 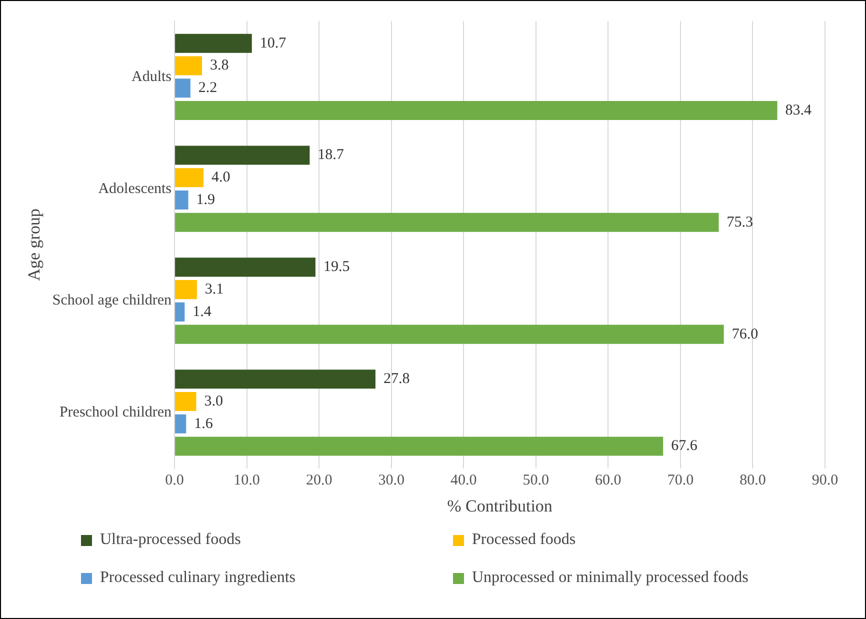 What do you see at coordinates (319, 480) in the screenshot?
I see `x-tick-label: 20.0` at bounding box center [319, 480].